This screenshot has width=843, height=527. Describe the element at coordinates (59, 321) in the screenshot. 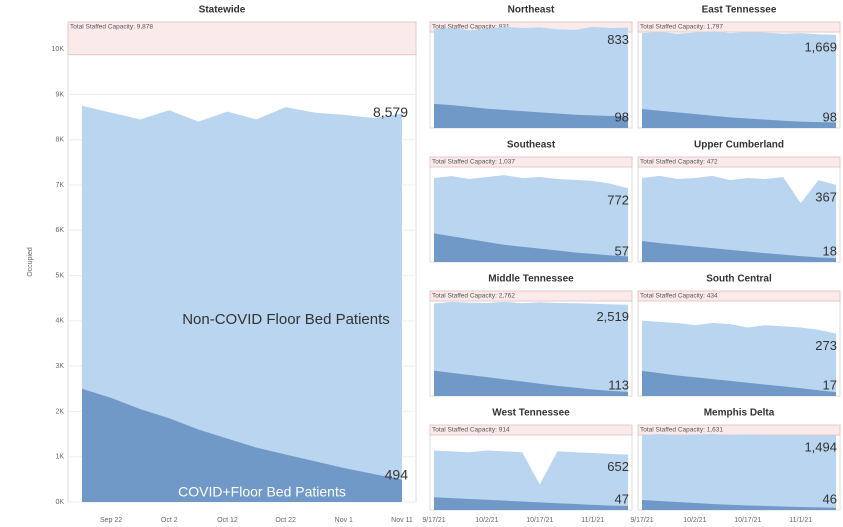

I see `y-tick-label: 4K` at that location.